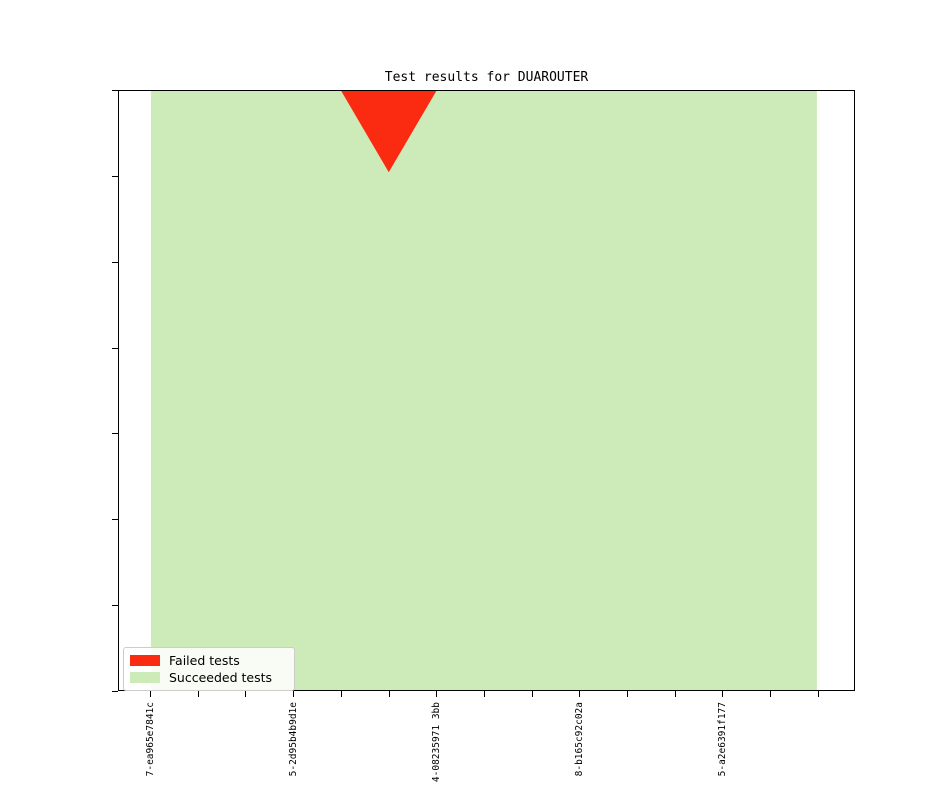 The image size is (944, 787). I want to click on legend: Failed tests Succeeded tests, so click(209, 669).